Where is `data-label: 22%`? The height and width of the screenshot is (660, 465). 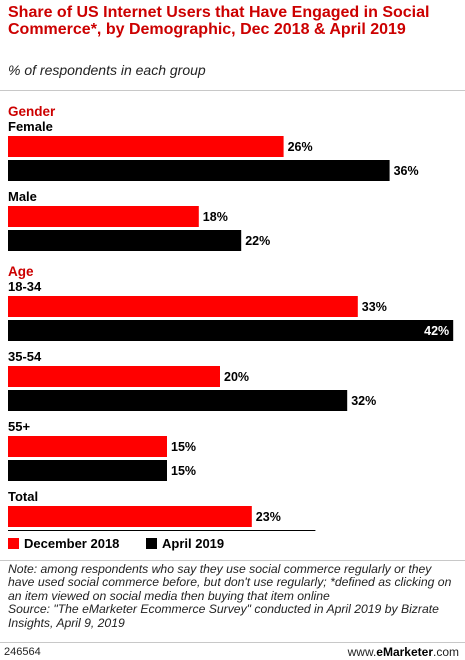
data-label: 22% is located at coordinates (257, 241).